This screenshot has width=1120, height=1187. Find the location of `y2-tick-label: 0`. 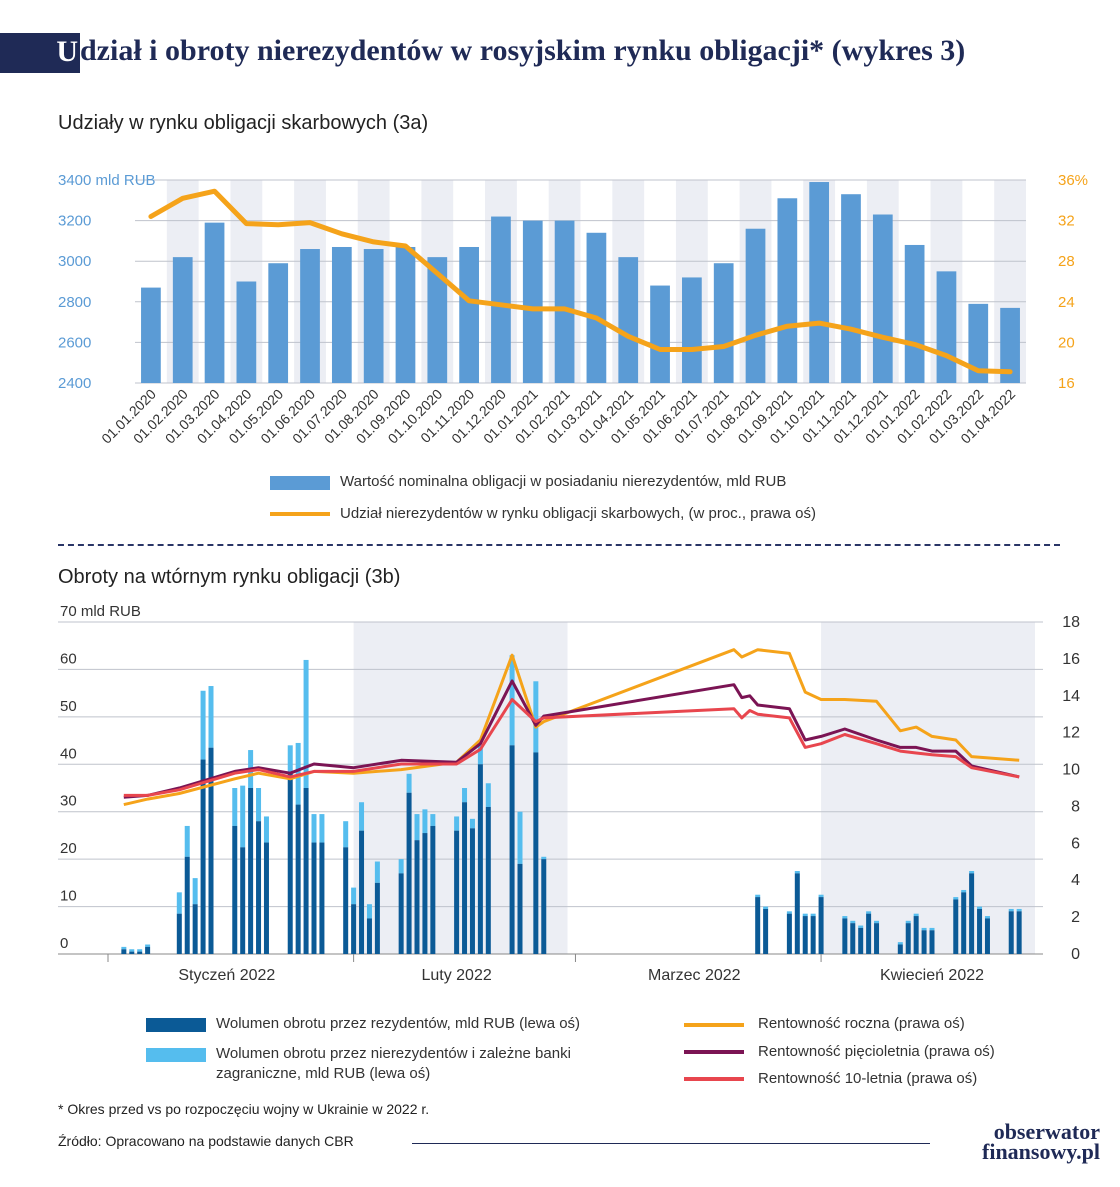

y2-tick-label: 0 is located at coordinates (1075, 954).